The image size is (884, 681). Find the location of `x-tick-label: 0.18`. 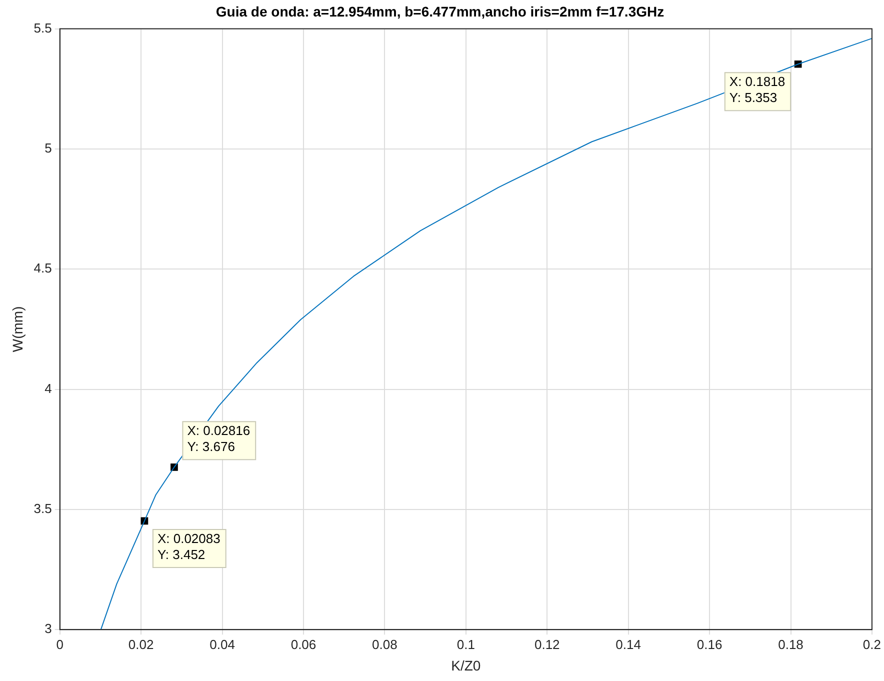

x-tick-label: 0.18 is located at coordinates (791, 644).